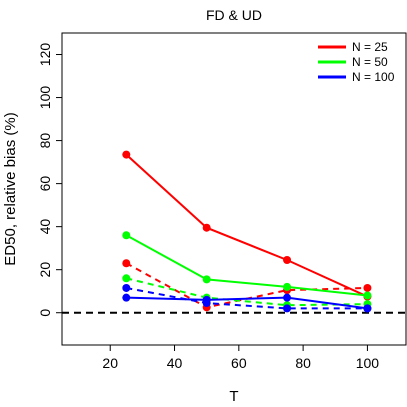 Image resolution: width=407 pixels, height=407 pixels. What do you see at coordinates (370, 62) in the screenshot?
I see `legend-label: N = 50` at bounding box center [370, 62].